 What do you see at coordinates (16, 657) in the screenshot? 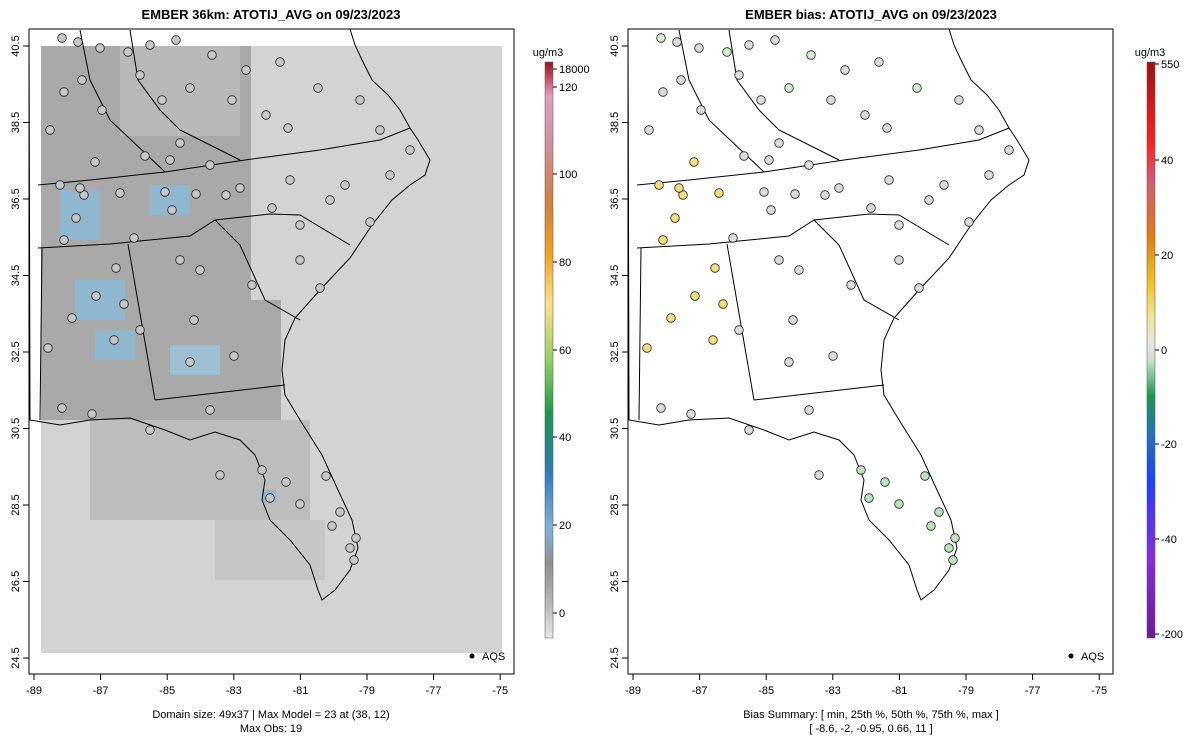
I see `y-tick-label: 24.5` at bounding box center [16, 657].